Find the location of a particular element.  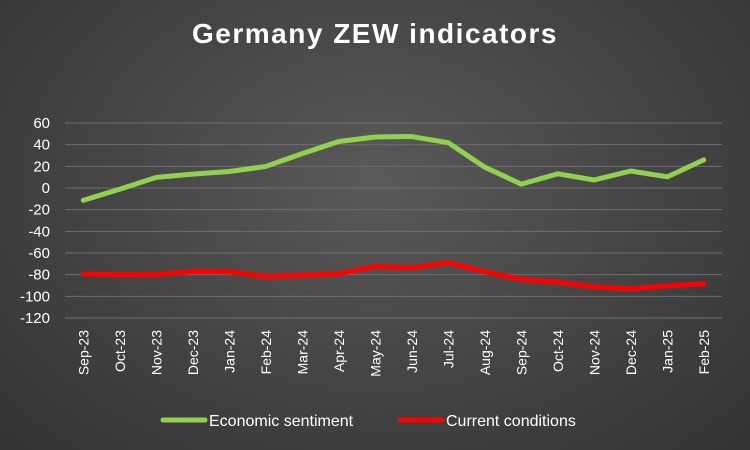

y-tick-label: 40 is located at coordinates (41, 145).